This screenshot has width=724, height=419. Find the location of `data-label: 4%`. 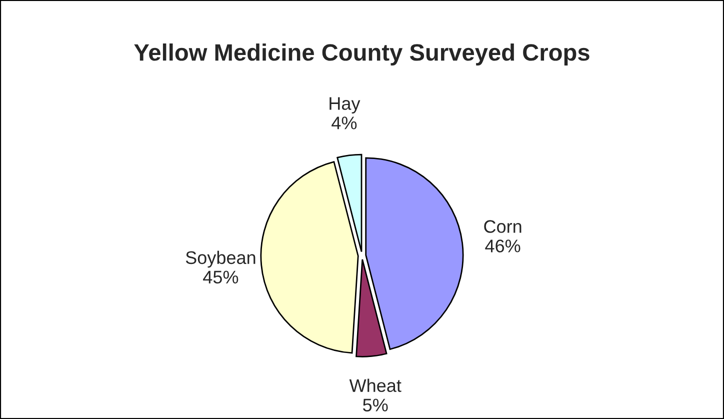

data-label: 4% is located at coordinates (344, 123).